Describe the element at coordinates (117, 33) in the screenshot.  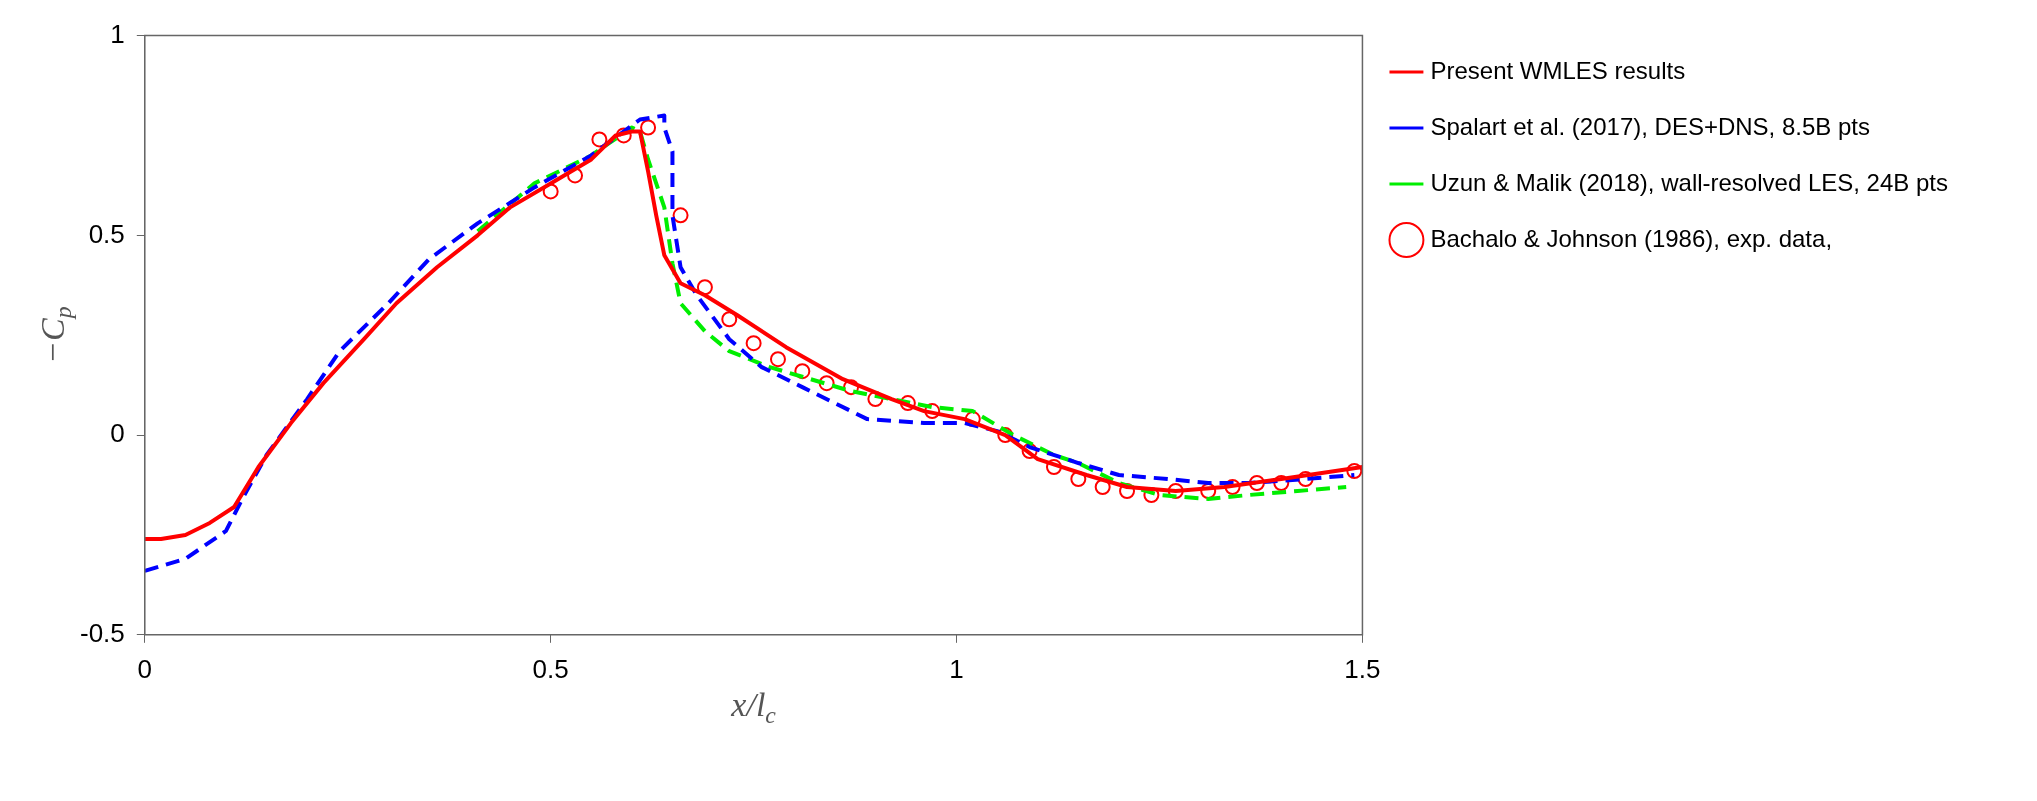
I see `y-tick-label: 1` at that location.